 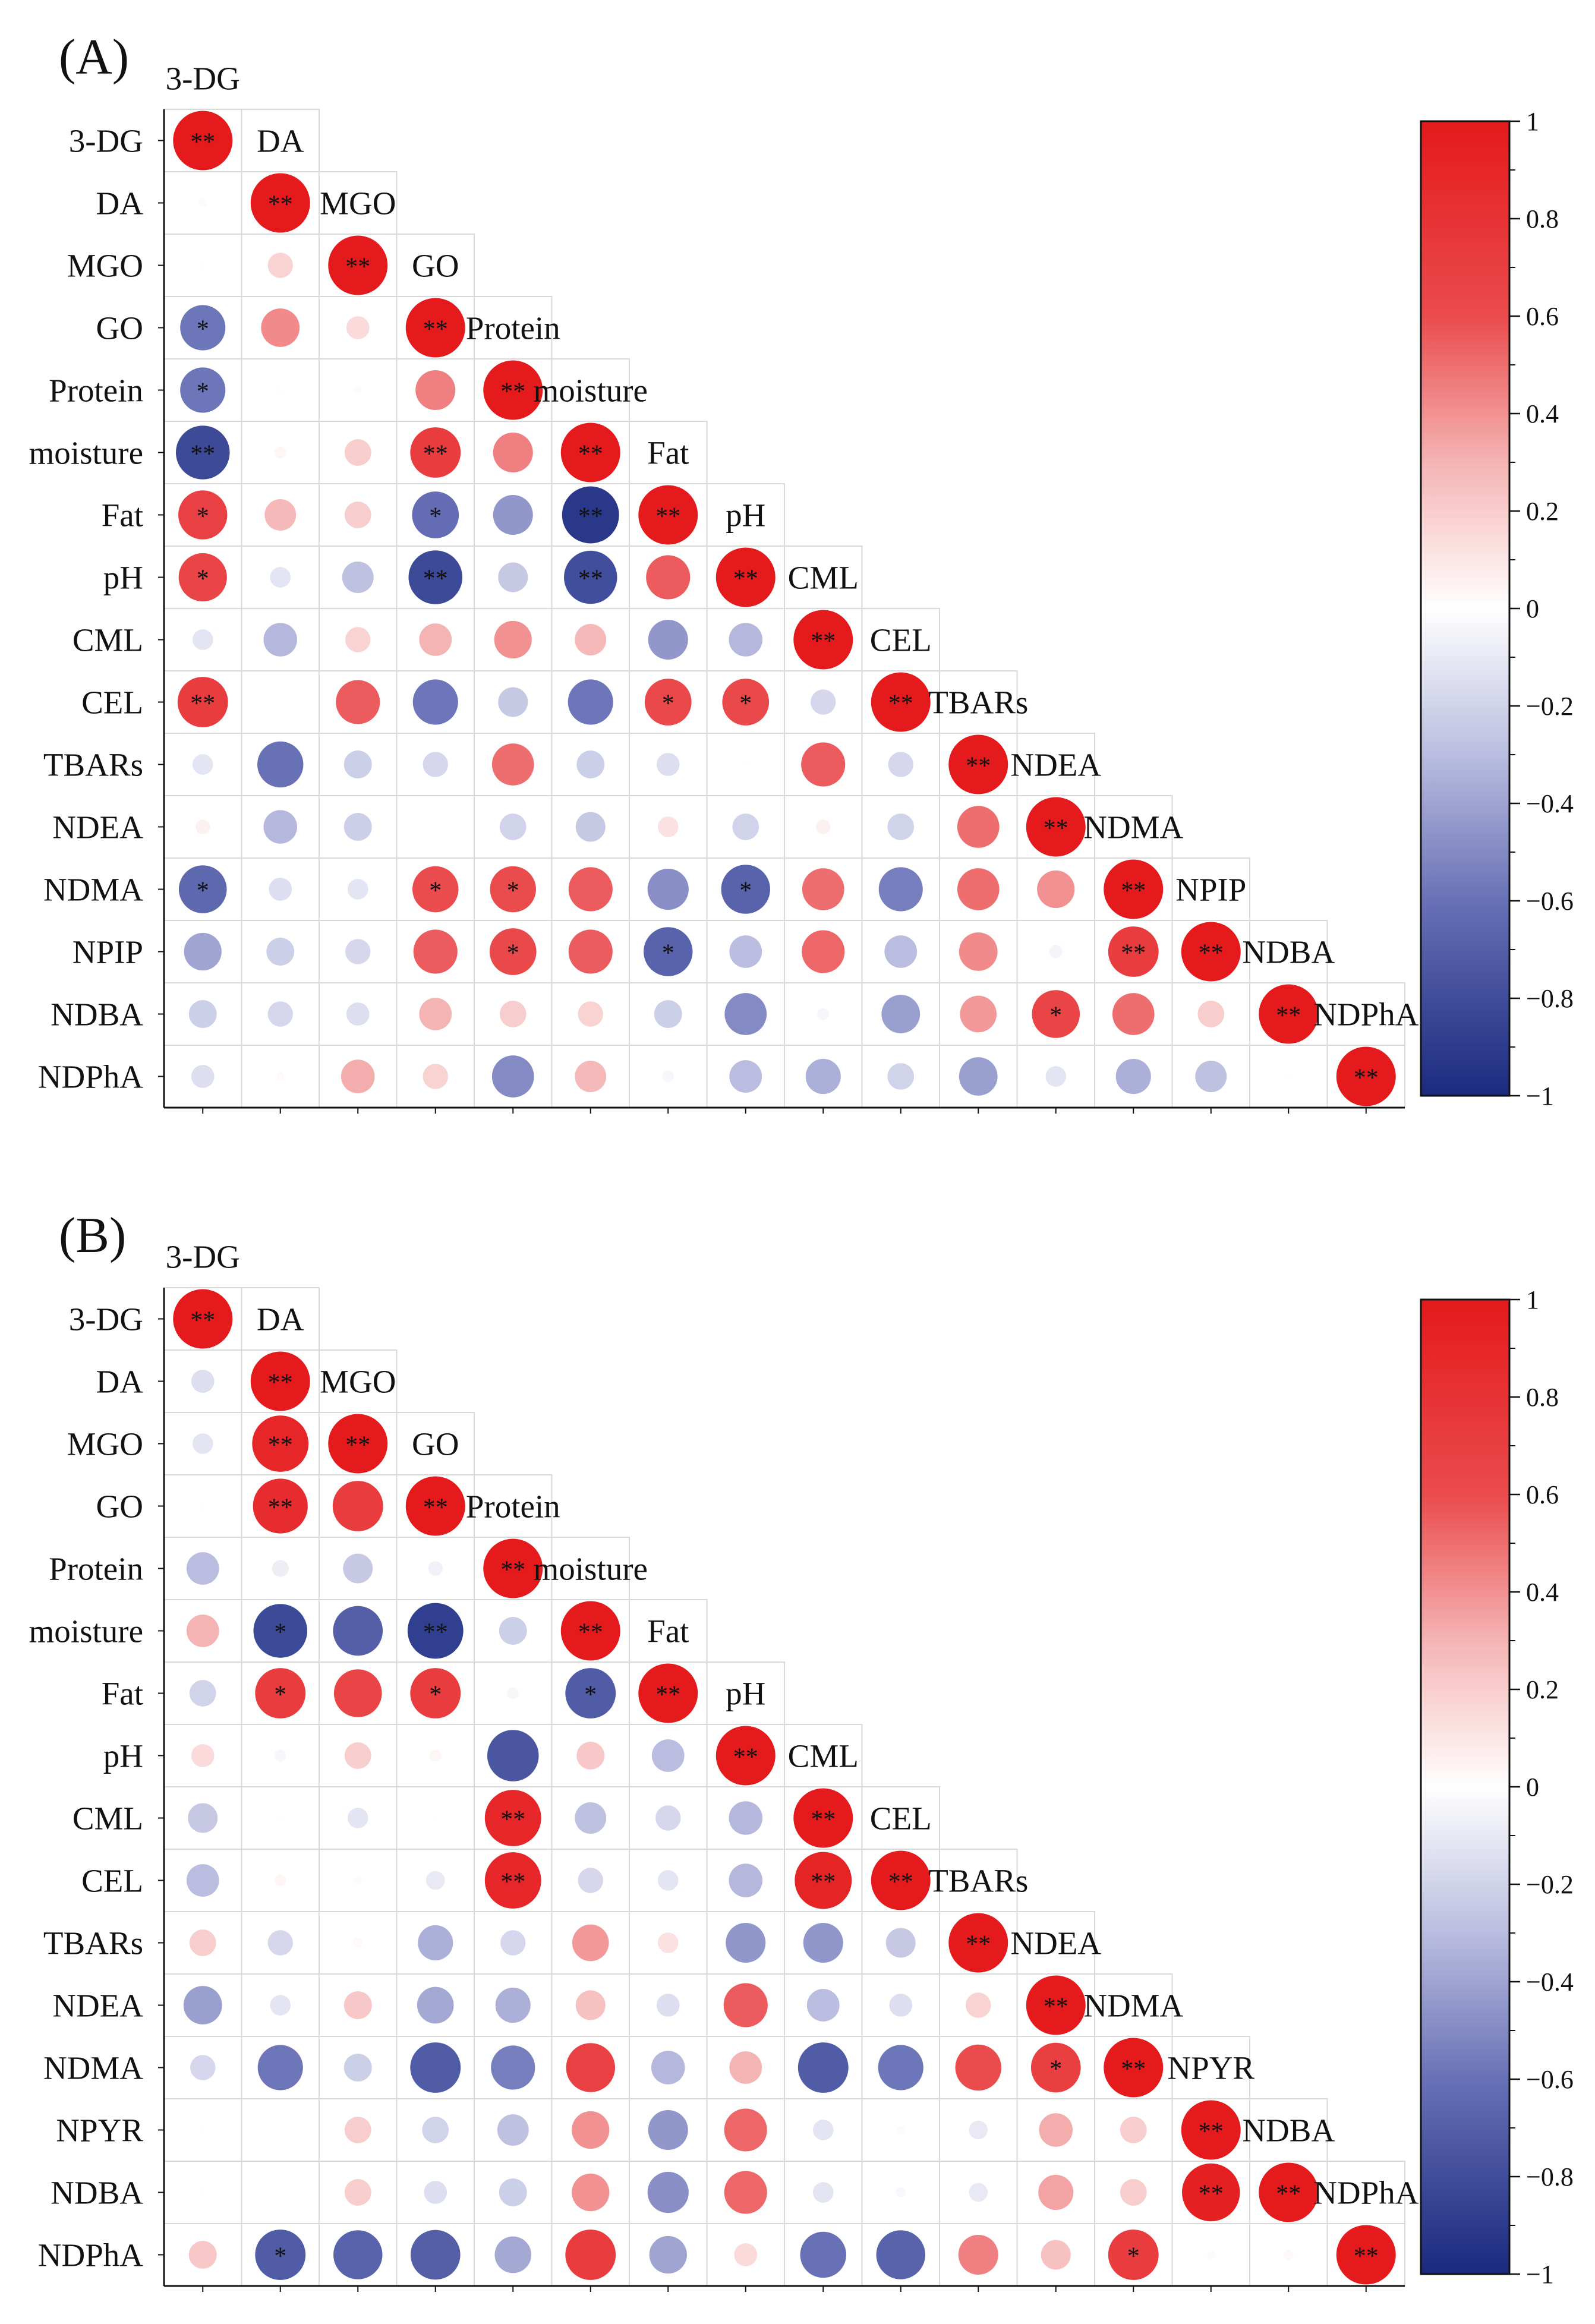 I want to click on row-label: moisture, so click(x=86, y=453).